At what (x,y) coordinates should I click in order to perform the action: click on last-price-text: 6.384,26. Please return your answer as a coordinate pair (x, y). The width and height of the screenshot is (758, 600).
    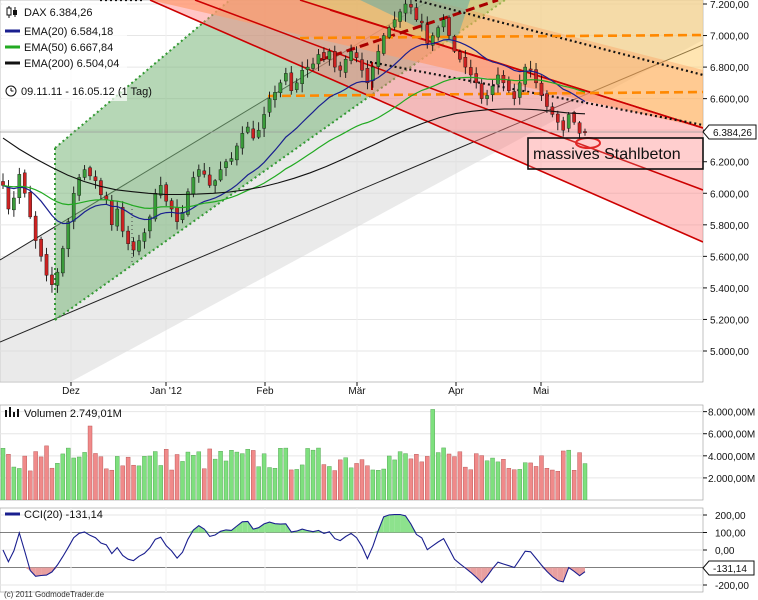
    Looking at the image, I should click on (732, 133).